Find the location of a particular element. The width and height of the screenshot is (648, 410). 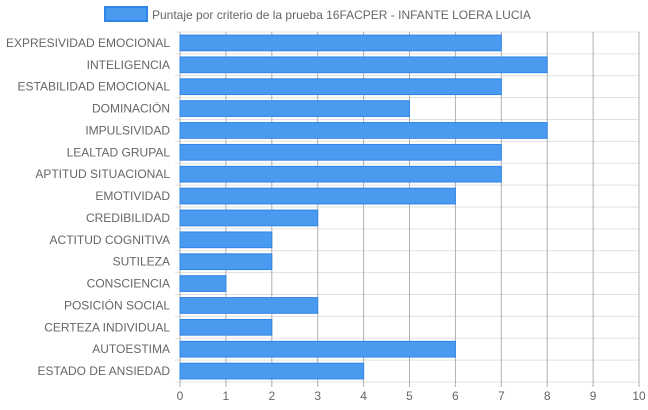

y-category-label: CONSCIENCIA is located at coordinates (128, 284).